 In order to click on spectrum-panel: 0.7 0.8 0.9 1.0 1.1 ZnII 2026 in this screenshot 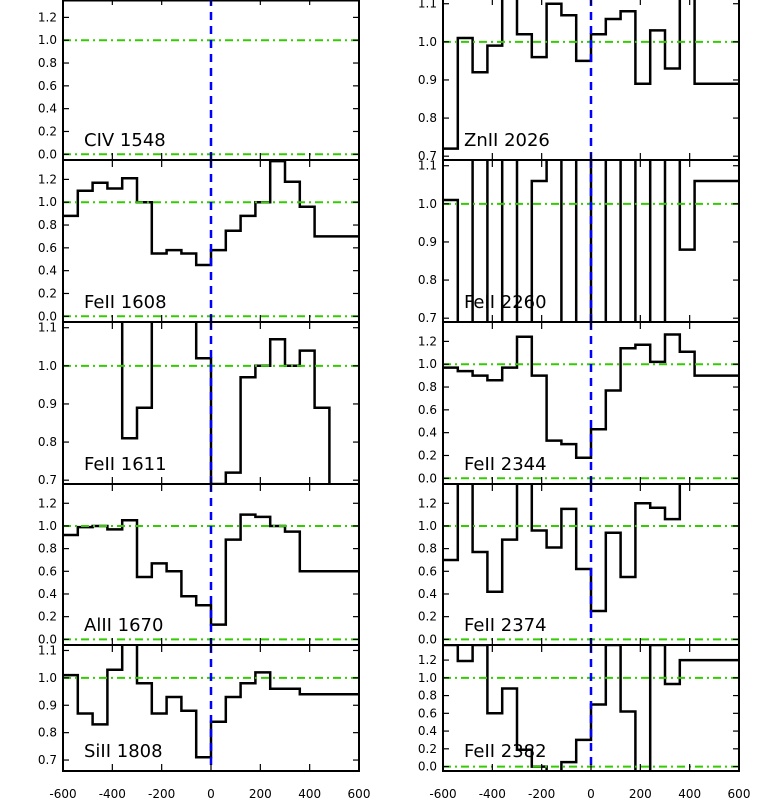, I will do `click(579, 81)`.